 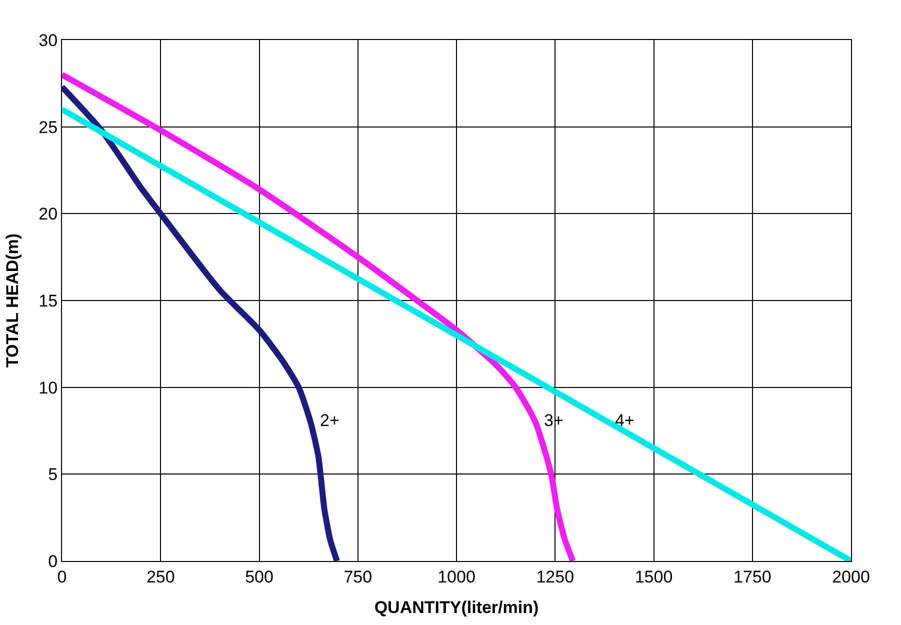 I want to click on y-tick-label: 25, so click(x=48, y=127).